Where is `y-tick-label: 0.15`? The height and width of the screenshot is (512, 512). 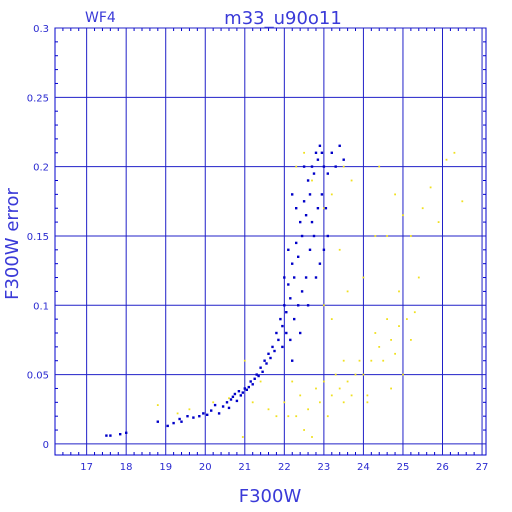
y-tick-label: 0.15 is located at coordinates (38, 237).